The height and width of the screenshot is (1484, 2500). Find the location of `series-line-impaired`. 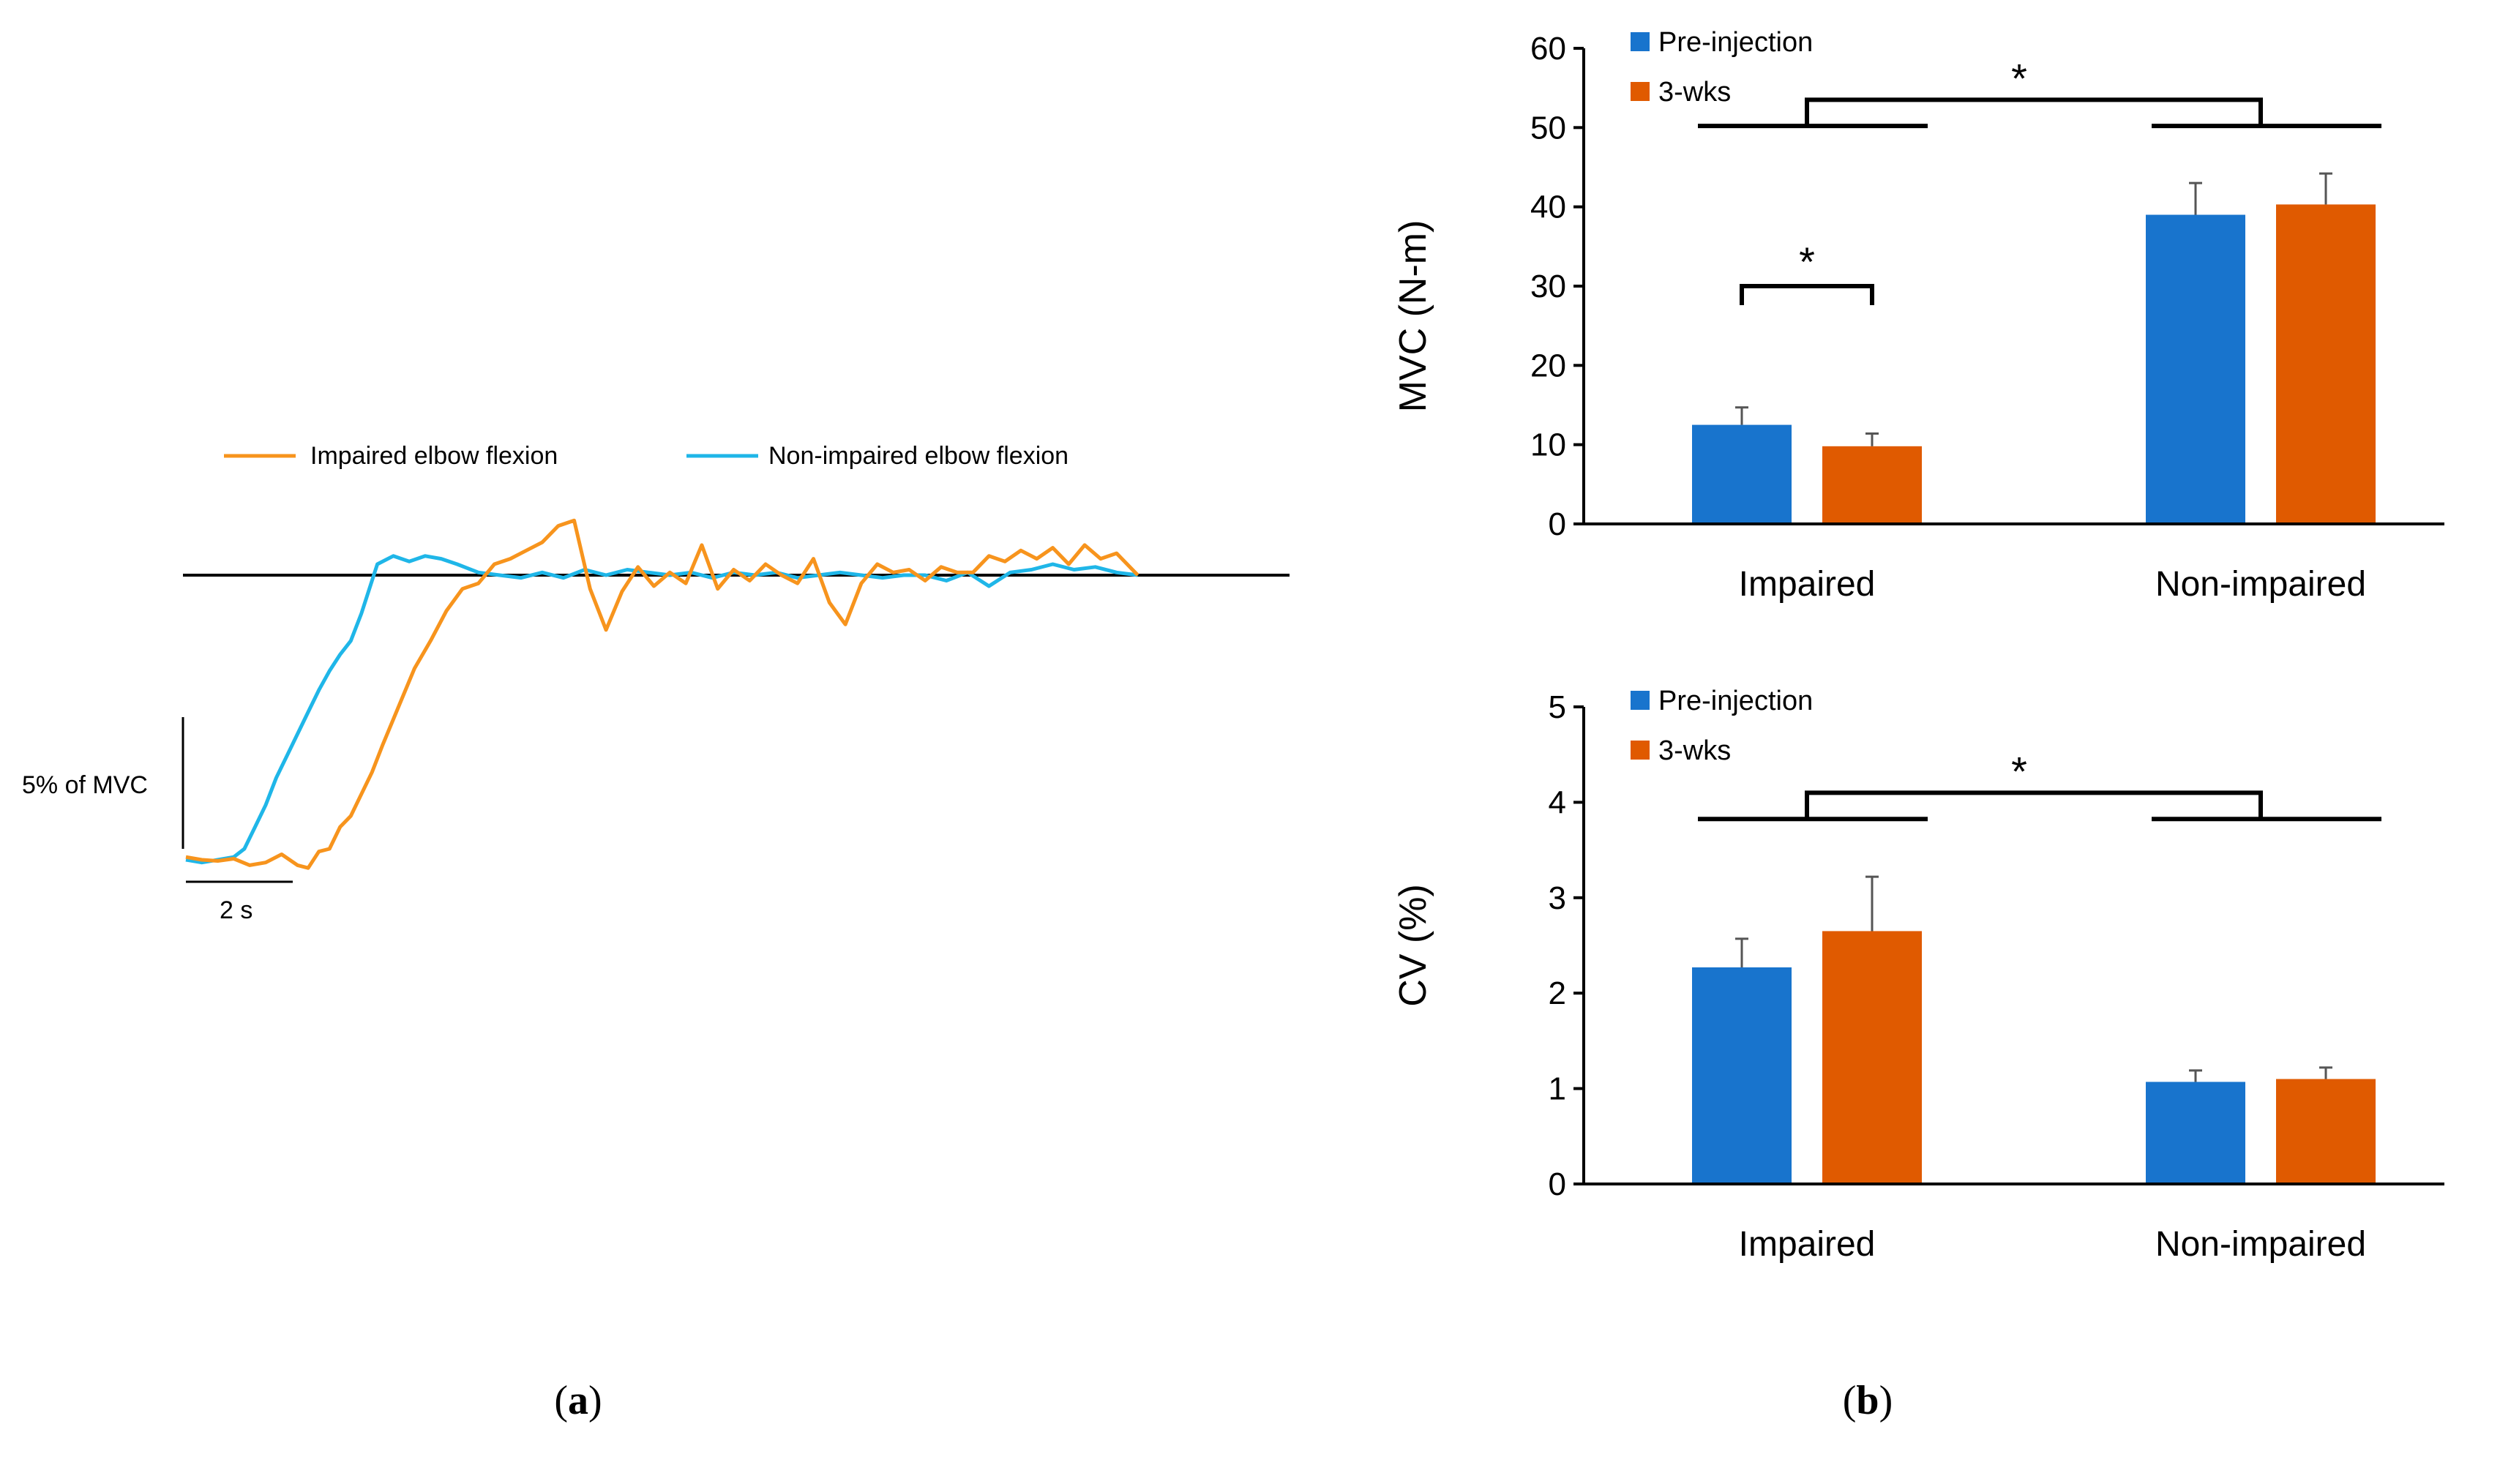

series-line-impaired is located at coordinates (662, 694).